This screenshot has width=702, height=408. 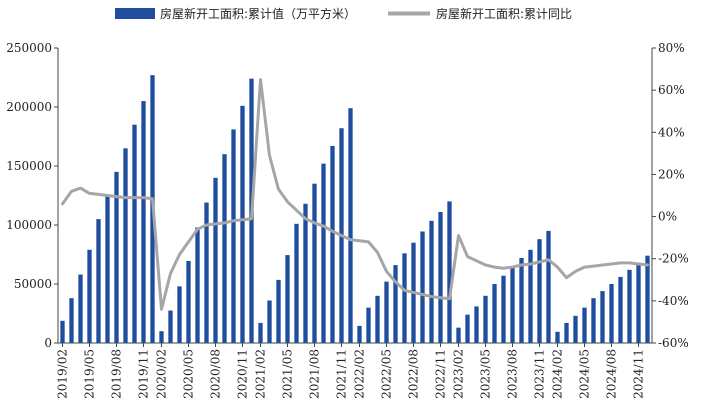 What do you see at coordinates (162, 374) in the screenshot?
I see `x-tick-label: 2020/02` at bounding box center [162, 374].